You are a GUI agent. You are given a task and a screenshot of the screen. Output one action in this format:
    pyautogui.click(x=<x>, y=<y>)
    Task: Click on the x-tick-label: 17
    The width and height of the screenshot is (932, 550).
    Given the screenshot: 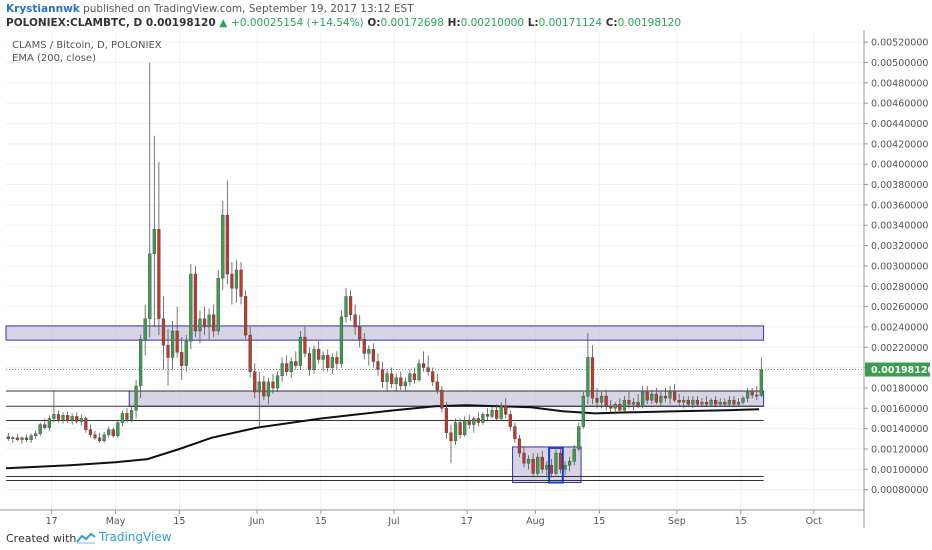 What is the action you would take?
    pyautogui.click(x=467, y=521)
    